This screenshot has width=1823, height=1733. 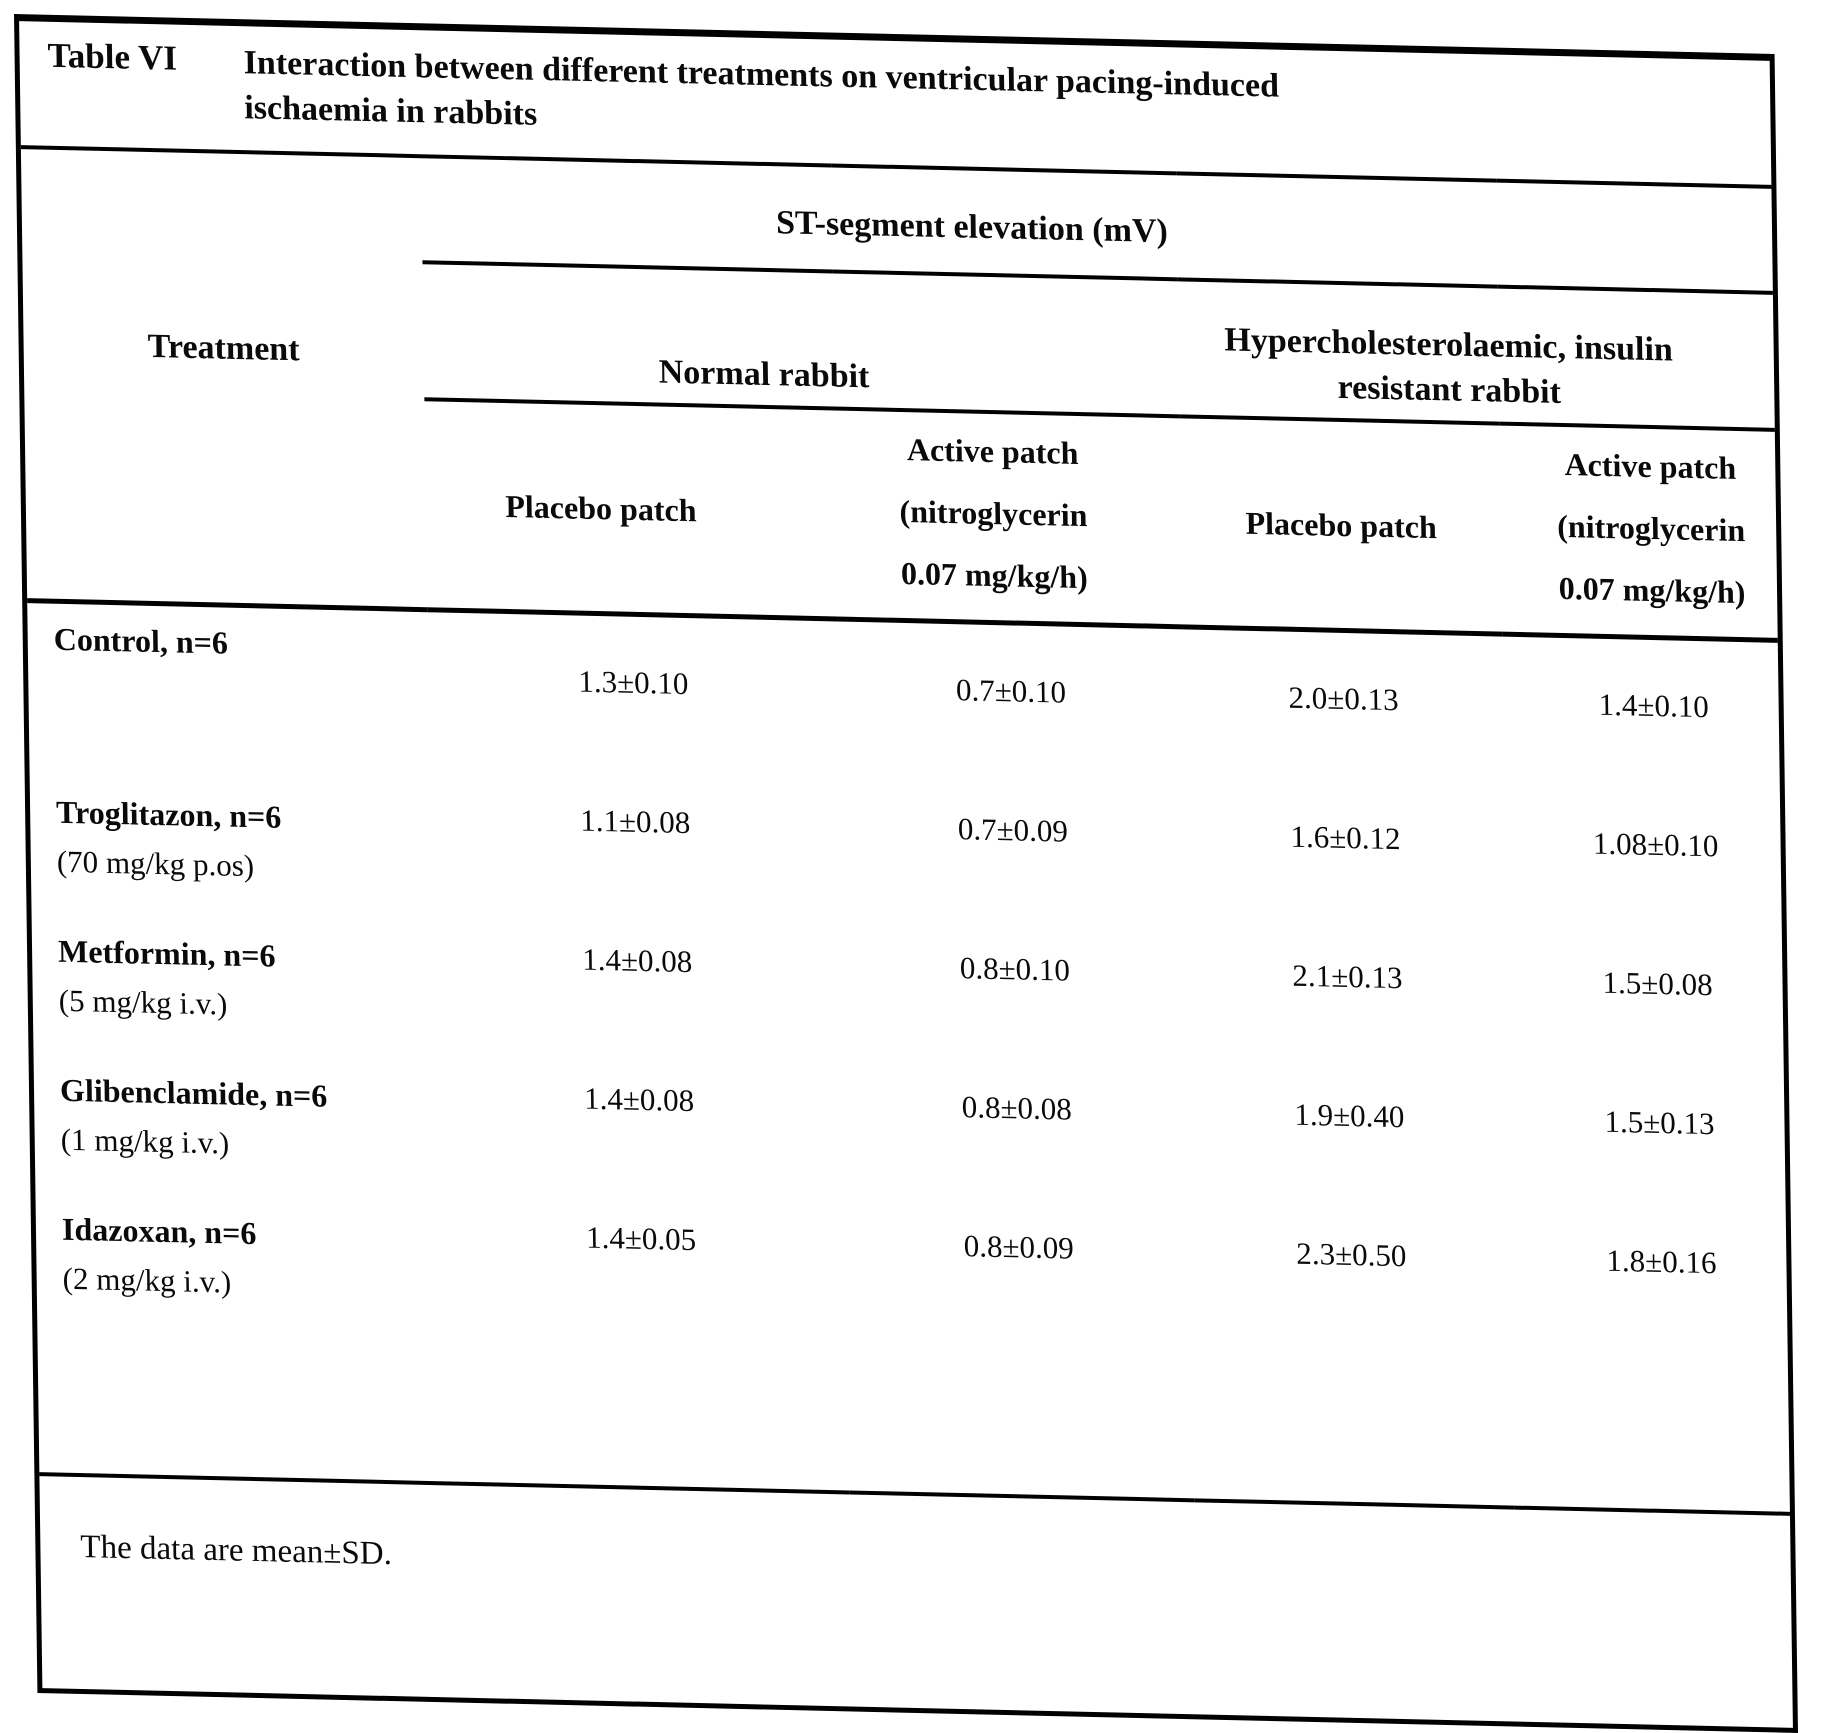 What do you see at coordinates (1018, 1247) in the screenshot?
I see `value-cell: 0.8±0.09` at bounding box center [1018, 1247].